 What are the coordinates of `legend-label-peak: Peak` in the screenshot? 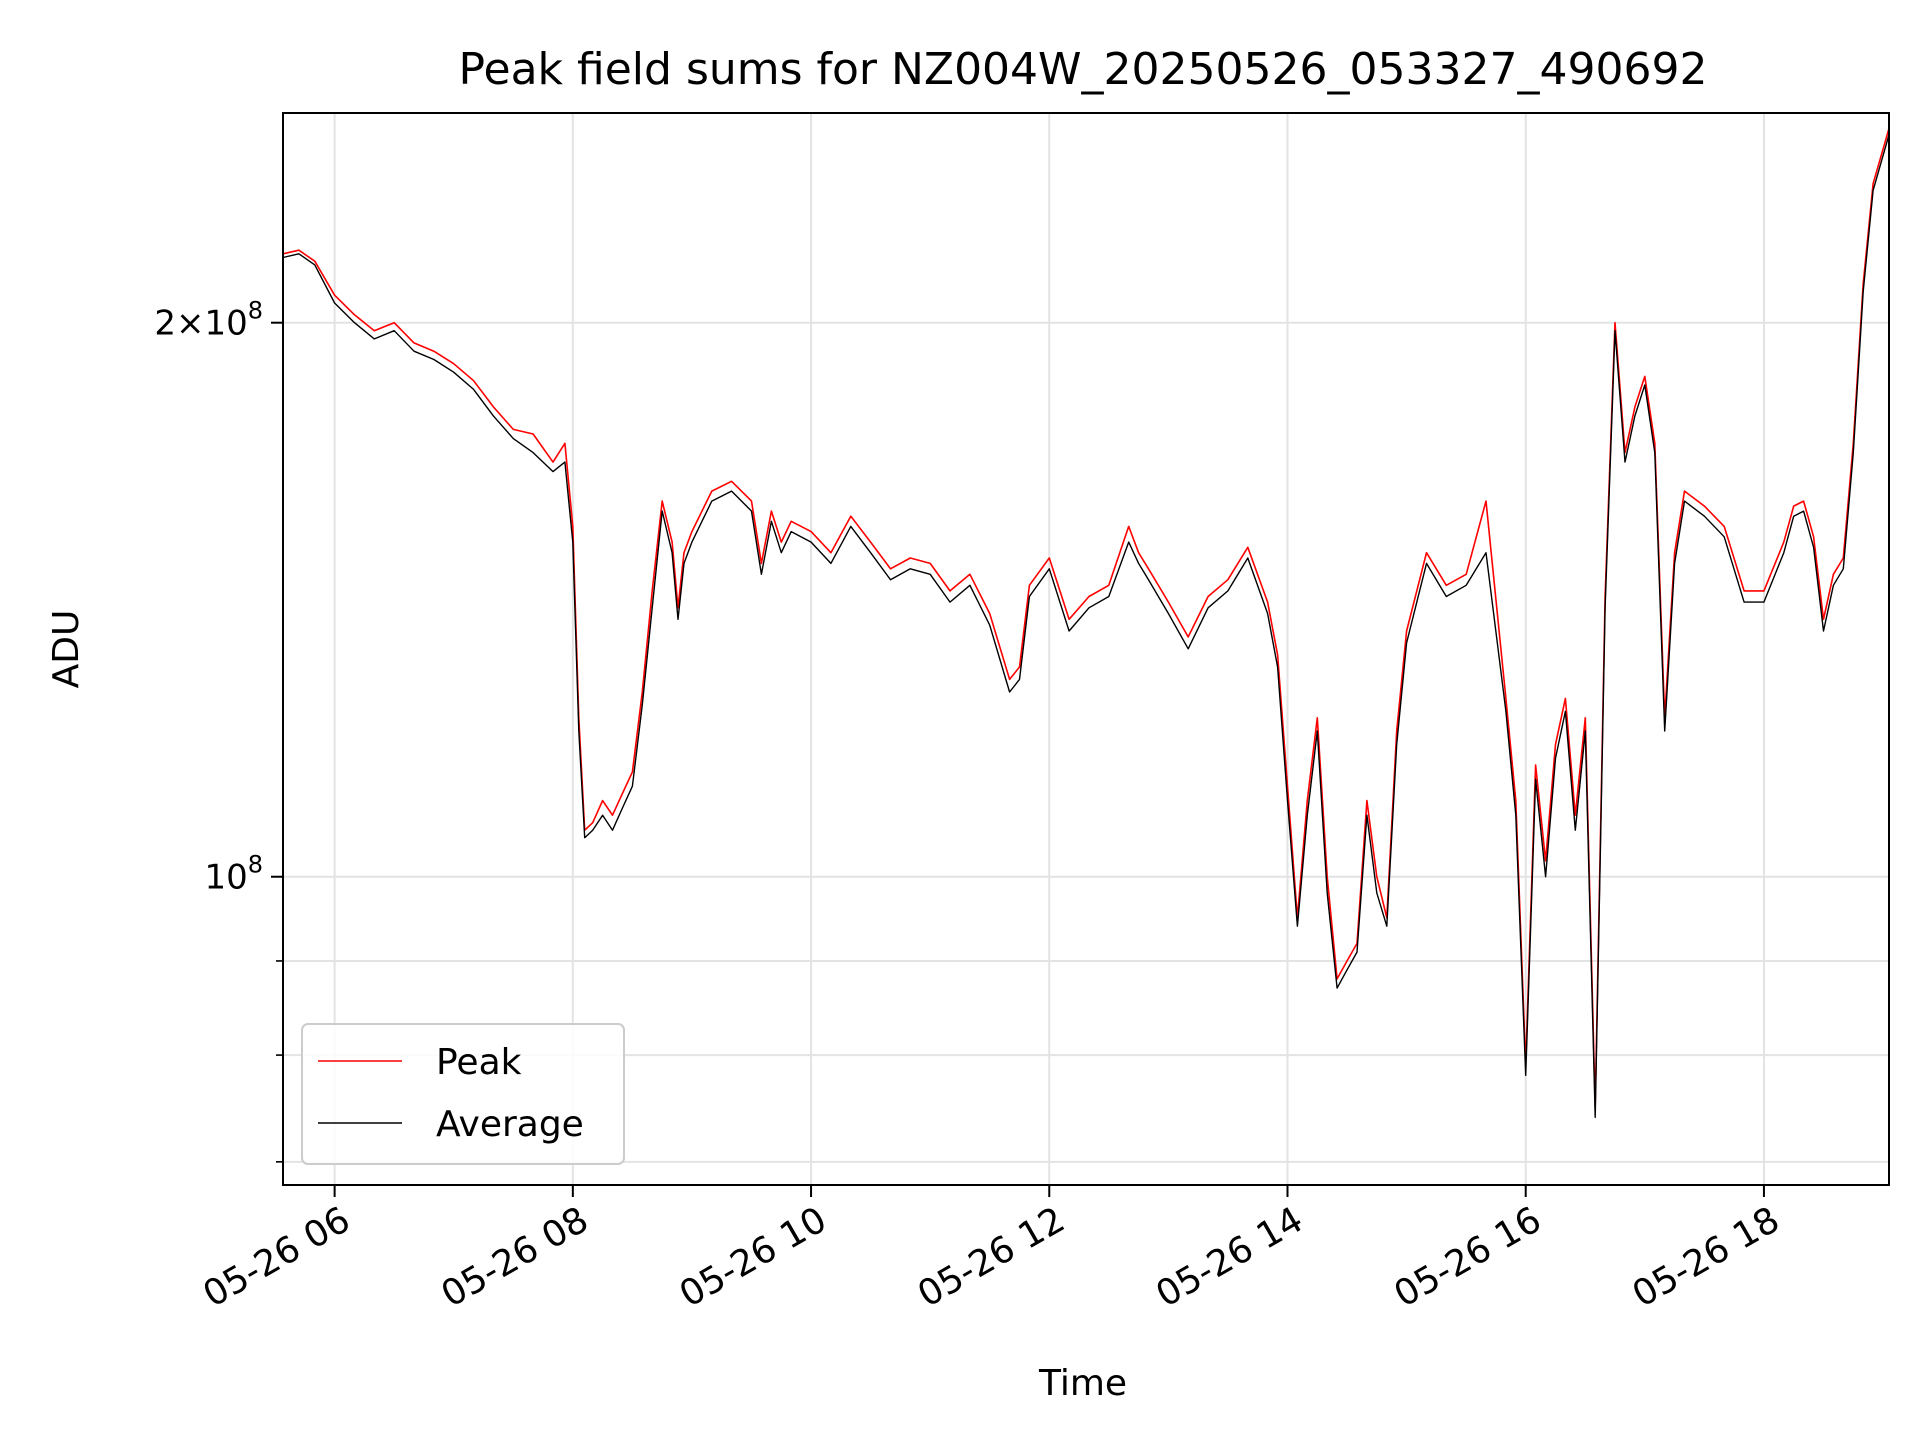 It's located at (479, 1062).